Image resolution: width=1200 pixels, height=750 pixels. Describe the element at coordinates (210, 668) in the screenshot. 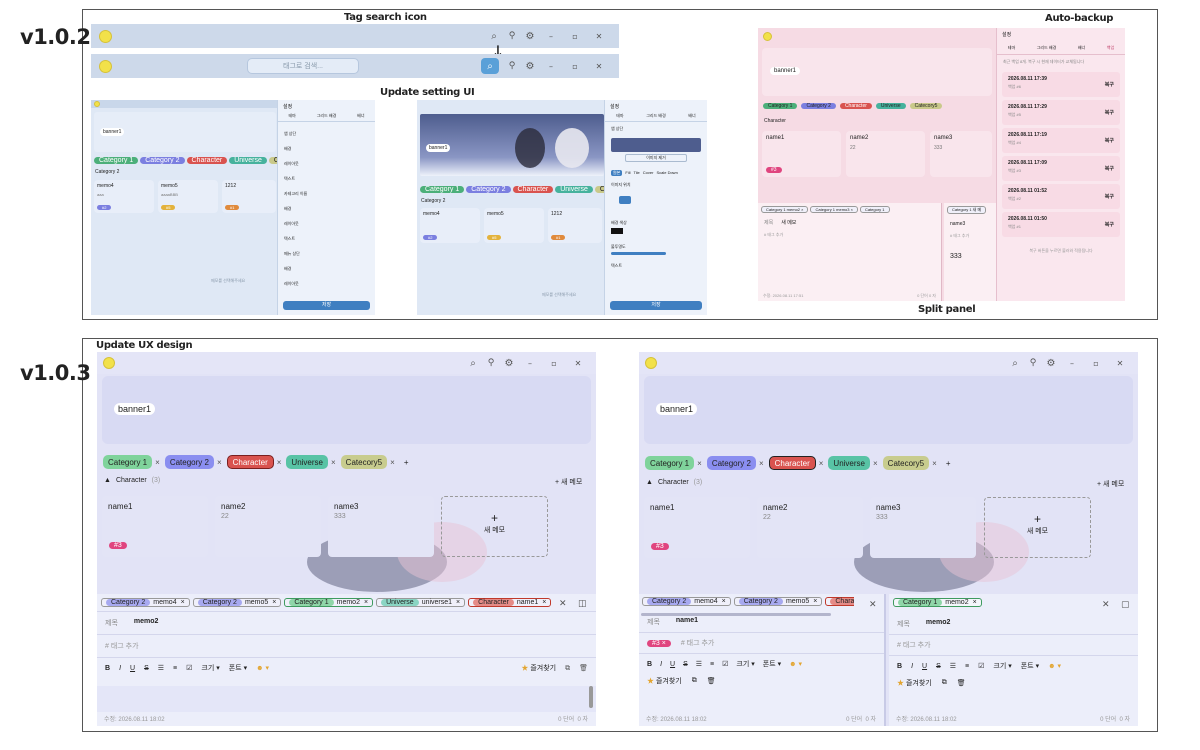

I see `size-dropdown: 크기 ▾` at that location.